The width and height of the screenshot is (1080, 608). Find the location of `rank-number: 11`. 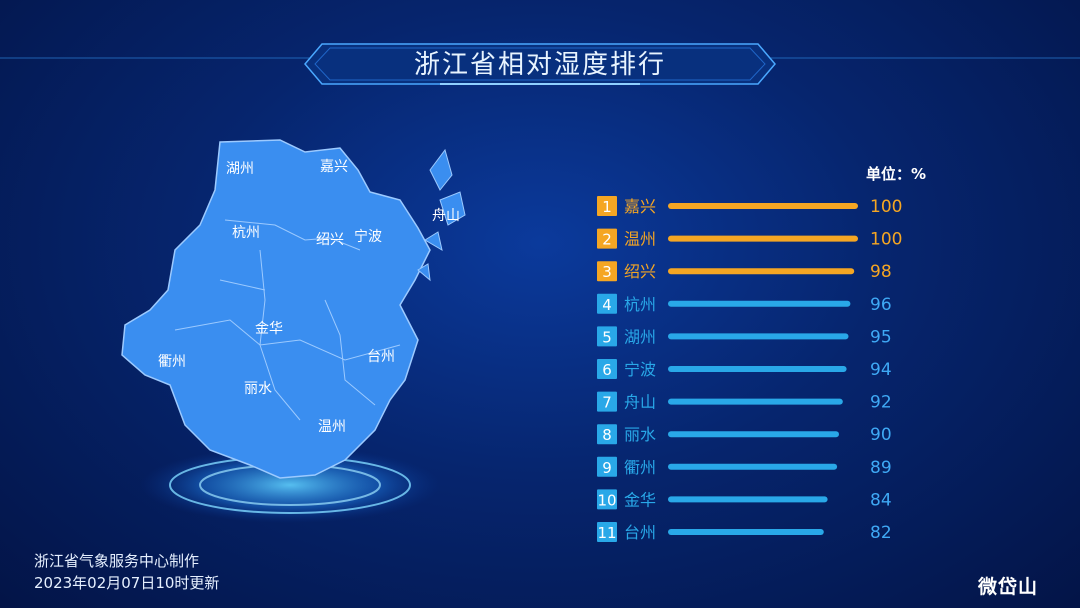

rank-number: 11 is located at coordinates (606, 533).